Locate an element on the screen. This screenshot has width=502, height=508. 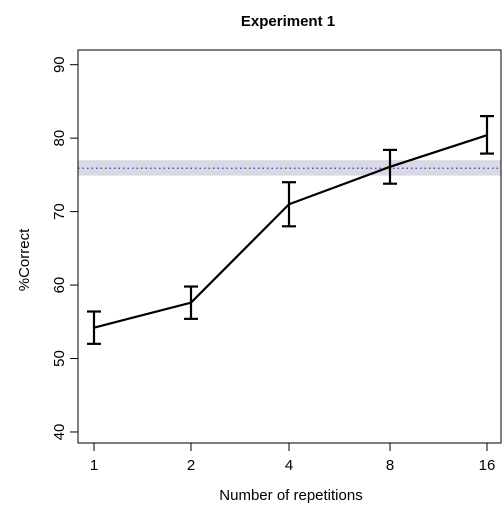
x-axis: 1 2 4 8 16 is located at coordinates (293, 458).